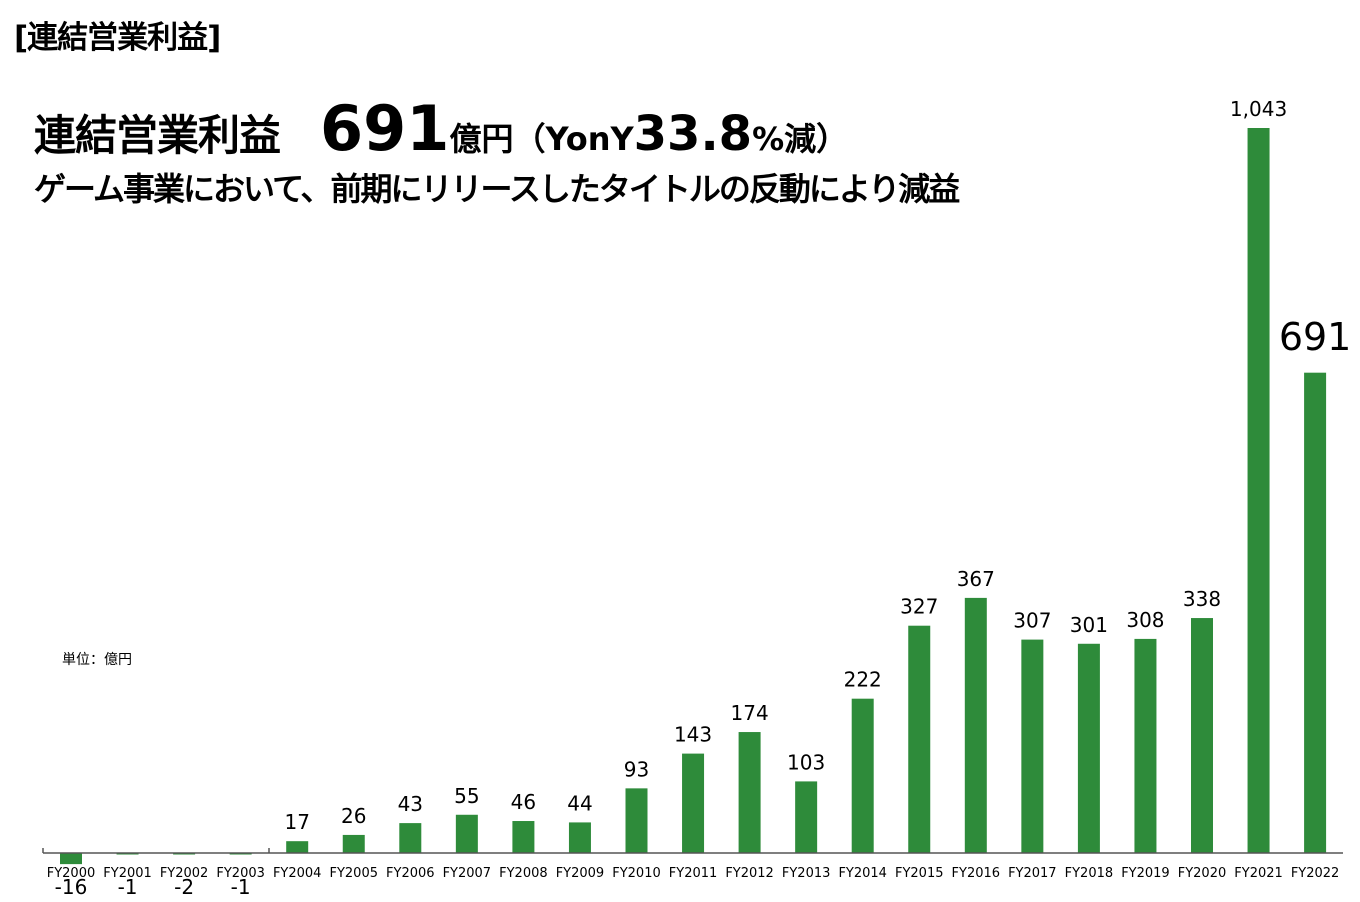  I want to click on x-tick-label: FY2017, so click(1032, 873).